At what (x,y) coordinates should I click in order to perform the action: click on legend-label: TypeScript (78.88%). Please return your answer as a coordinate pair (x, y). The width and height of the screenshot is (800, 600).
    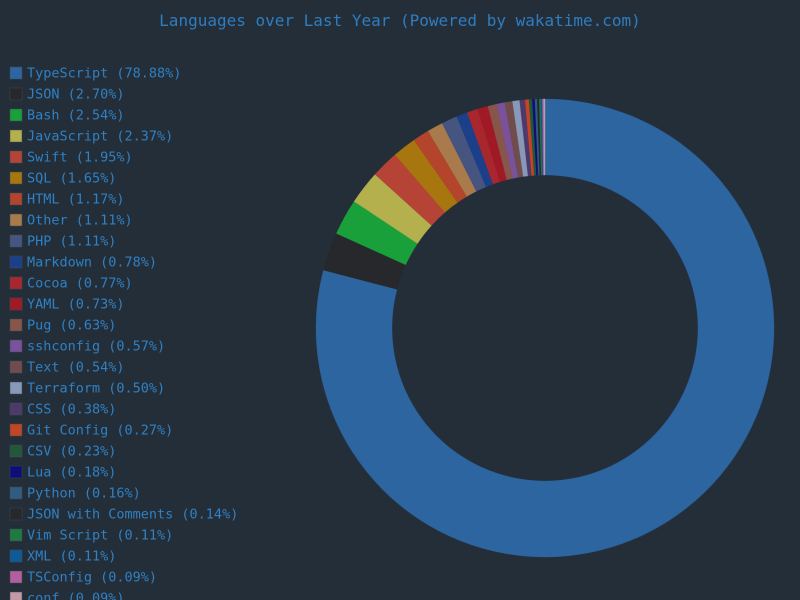
    Looking at the image, I should click on (104, 74).